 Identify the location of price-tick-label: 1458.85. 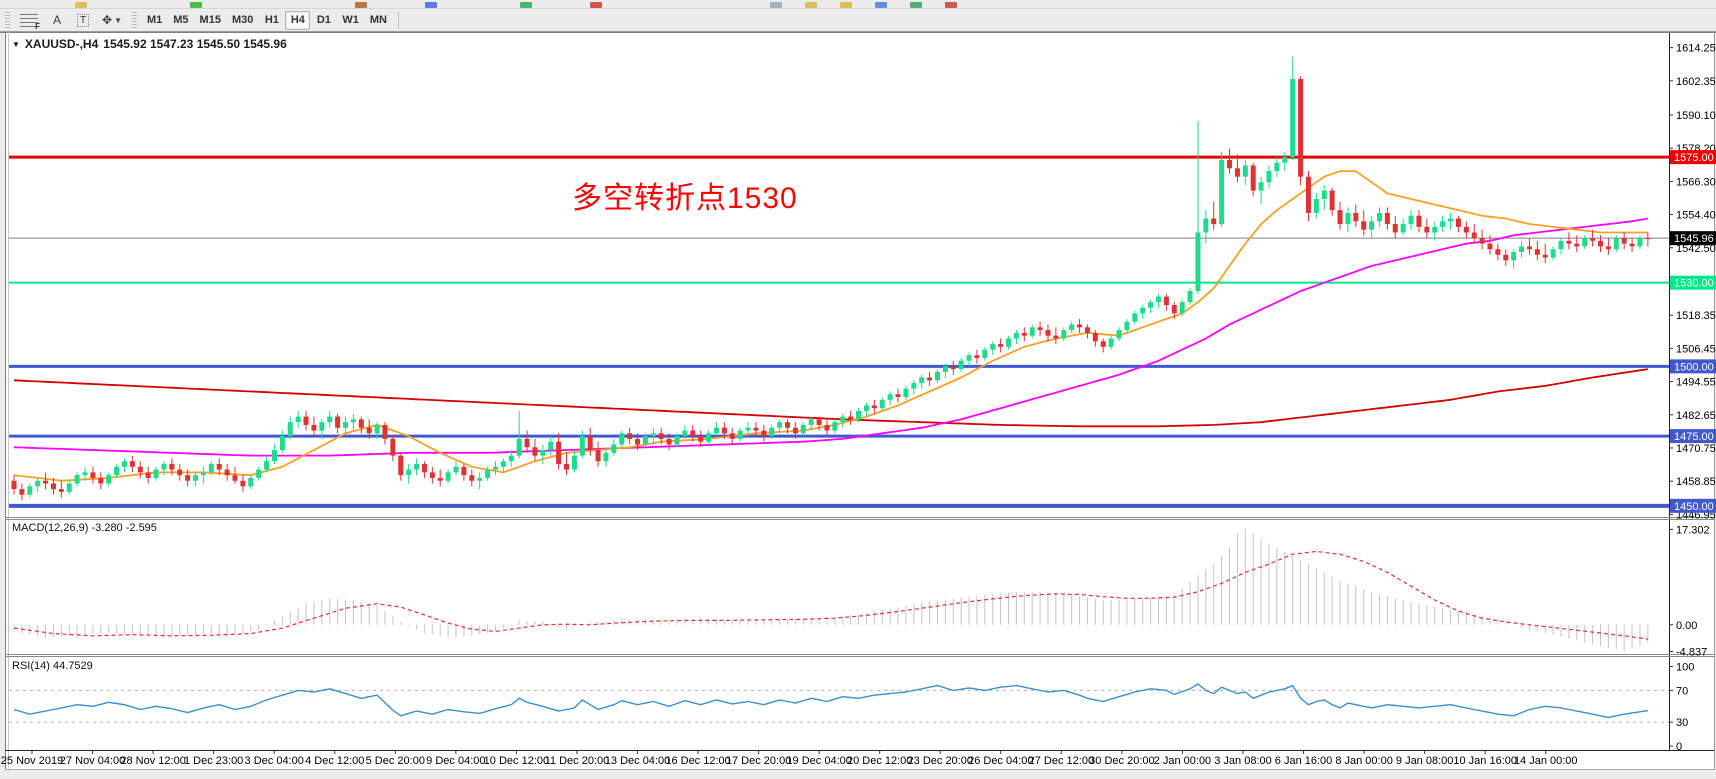
(1696, 482).